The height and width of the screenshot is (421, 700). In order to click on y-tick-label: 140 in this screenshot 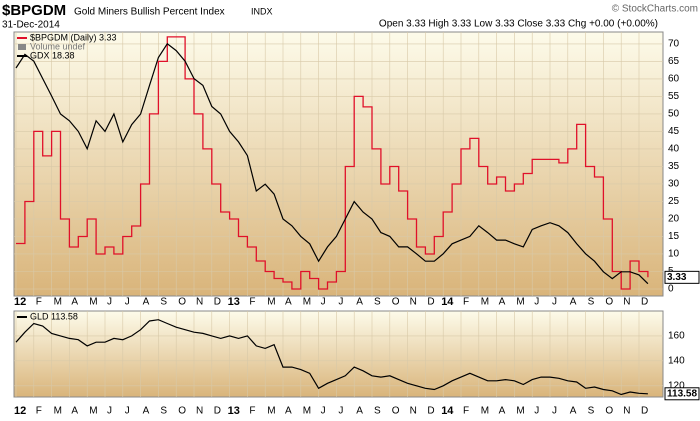, I will do `click(676, 360)`.